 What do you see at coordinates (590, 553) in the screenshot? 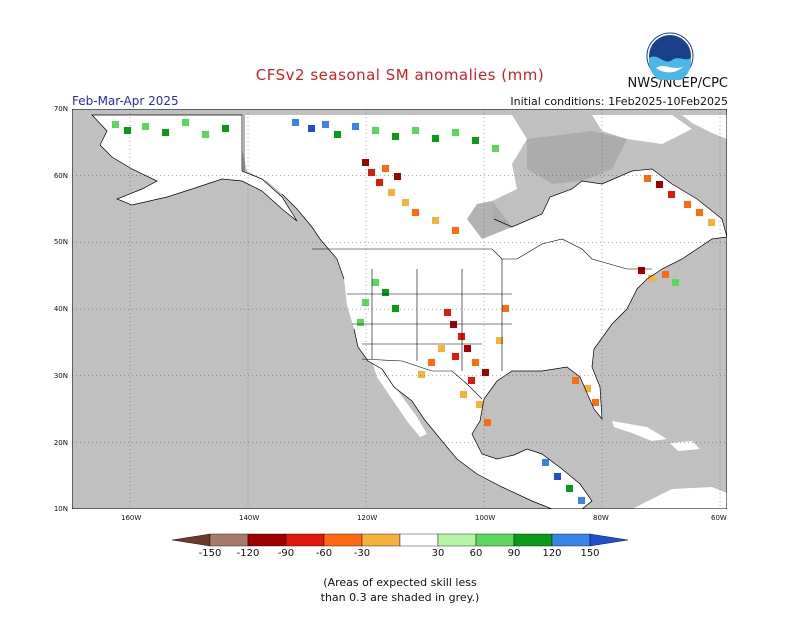
I see `colorbar-tick-label: 150` at bounding box center [590, 553].